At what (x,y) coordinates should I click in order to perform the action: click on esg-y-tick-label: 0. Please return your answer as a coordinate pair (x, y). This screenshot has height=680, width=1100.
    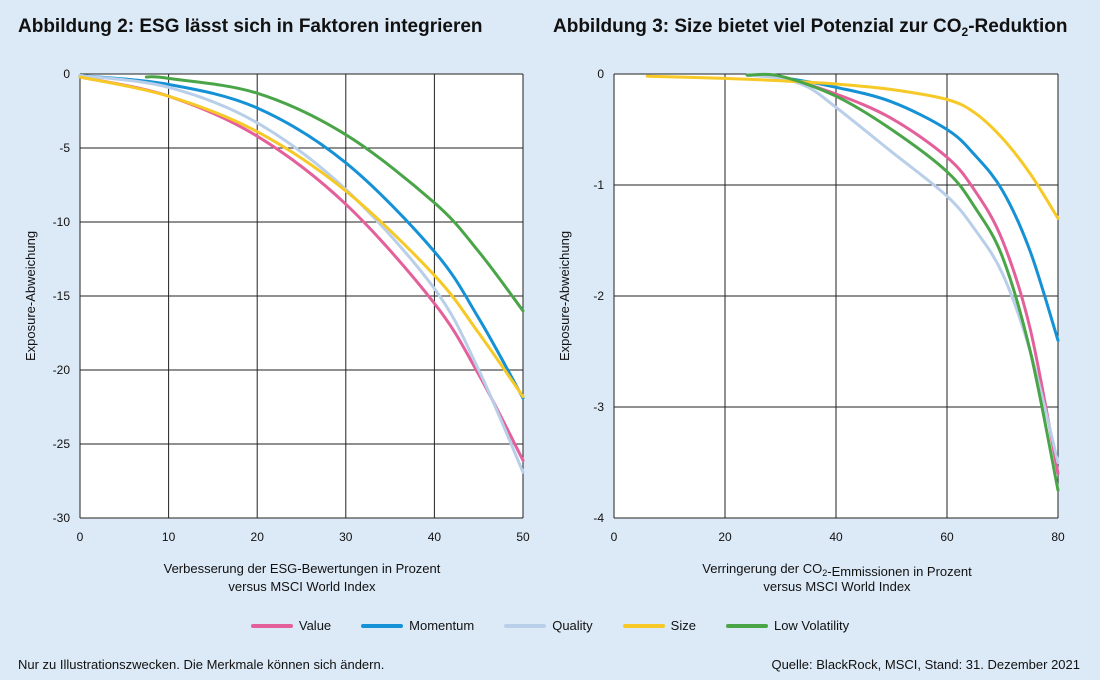
    Looking at the image, I should click on (66, 74).